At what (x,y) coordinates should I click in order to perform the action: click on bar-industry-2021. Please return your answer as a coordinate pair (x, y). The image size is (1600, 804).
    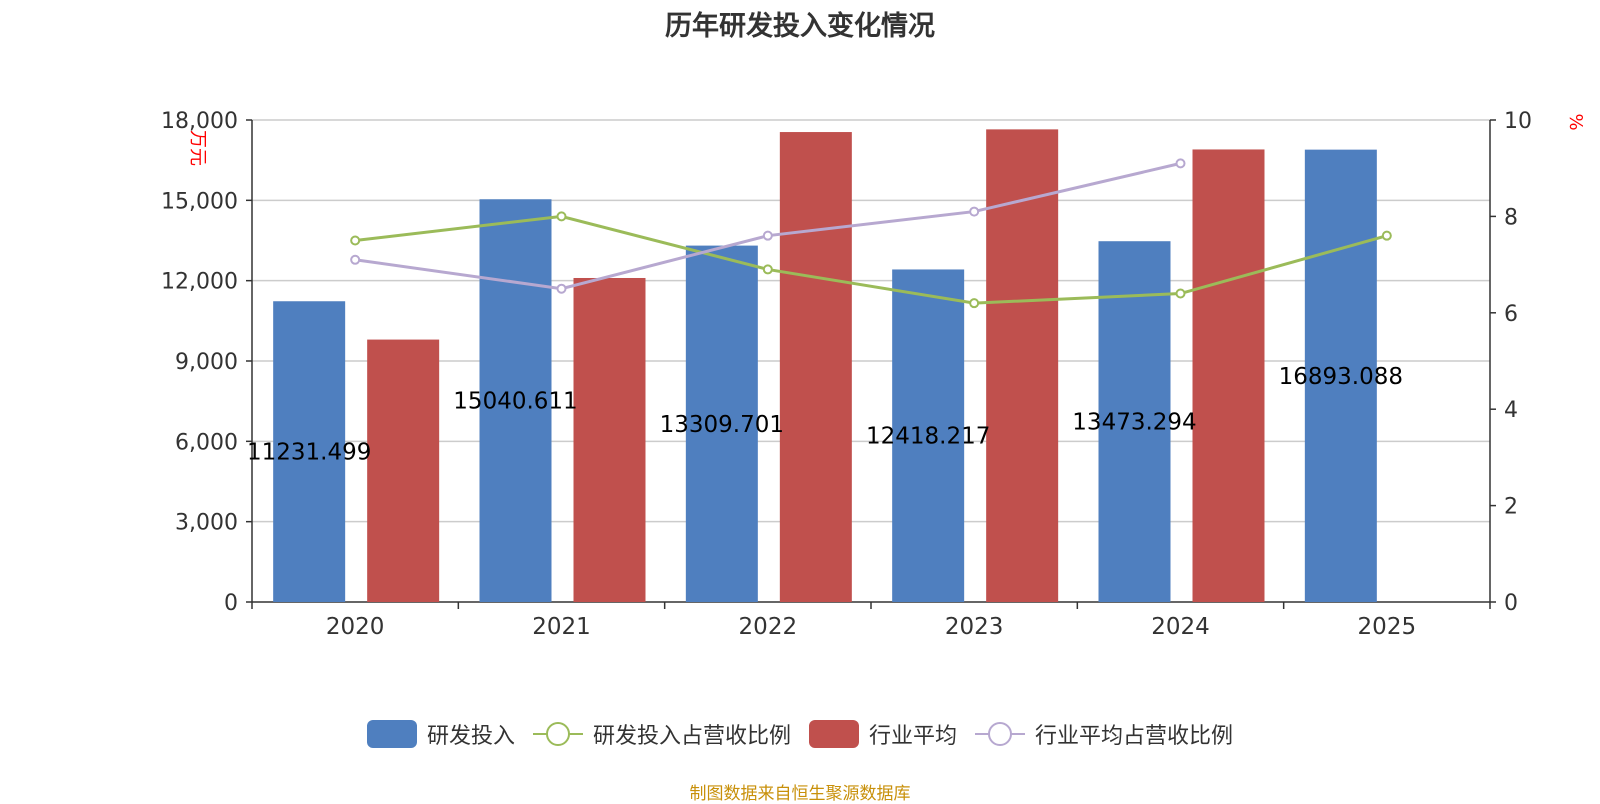
    Looking at the image, I should click on (609, 439).